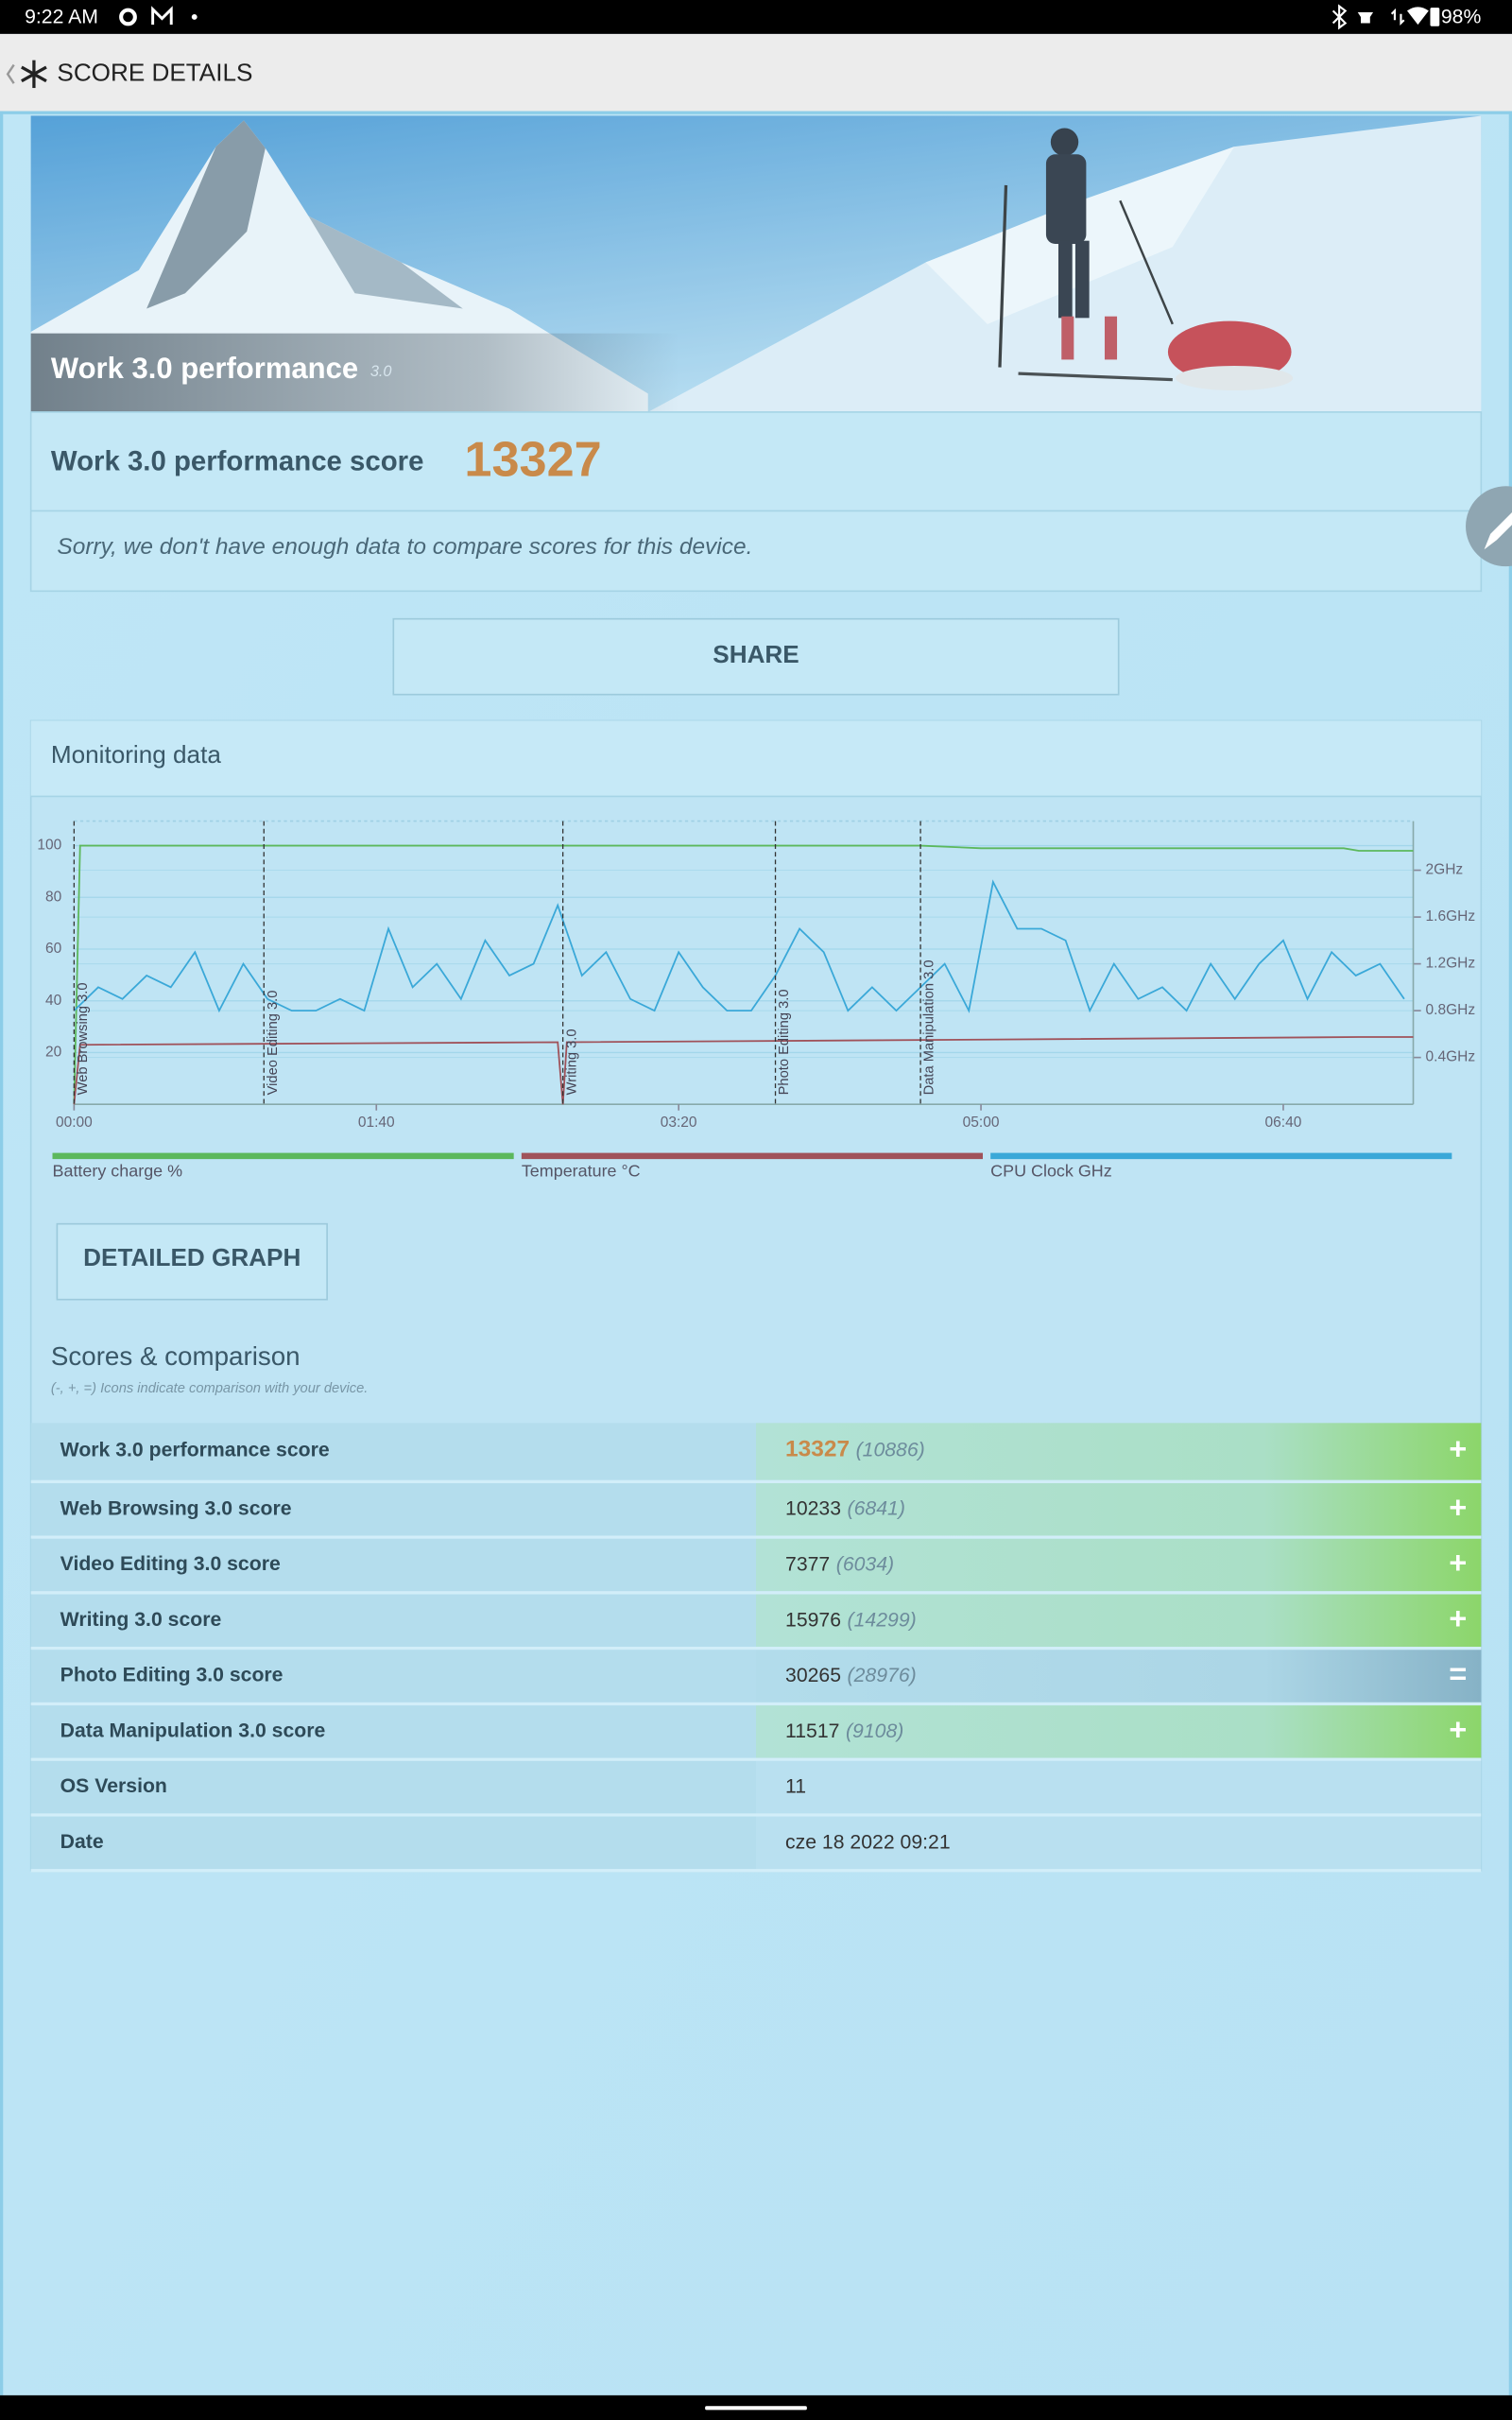  Describe the element at coordinates (1451, 916) in the screenshot. I see `y2-tick-label: 1.6GHz` at that location.